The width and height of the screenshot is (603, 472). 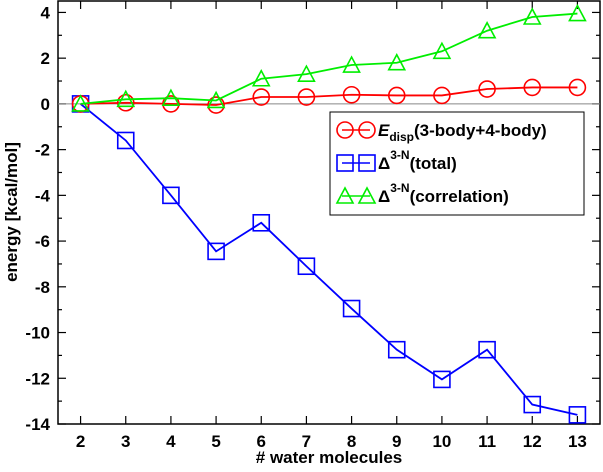 I want to click on legend-label: Edisp(3-body+4-body), so click(x=462, y=132).